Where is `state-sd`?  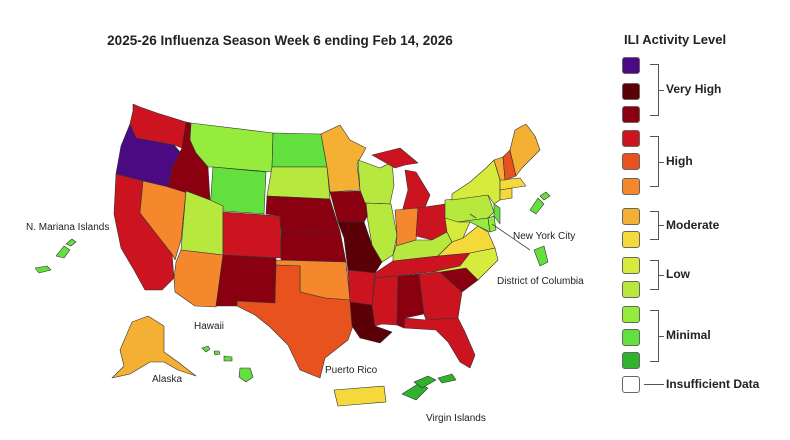
state-sd is located at coordinates (298, 183).